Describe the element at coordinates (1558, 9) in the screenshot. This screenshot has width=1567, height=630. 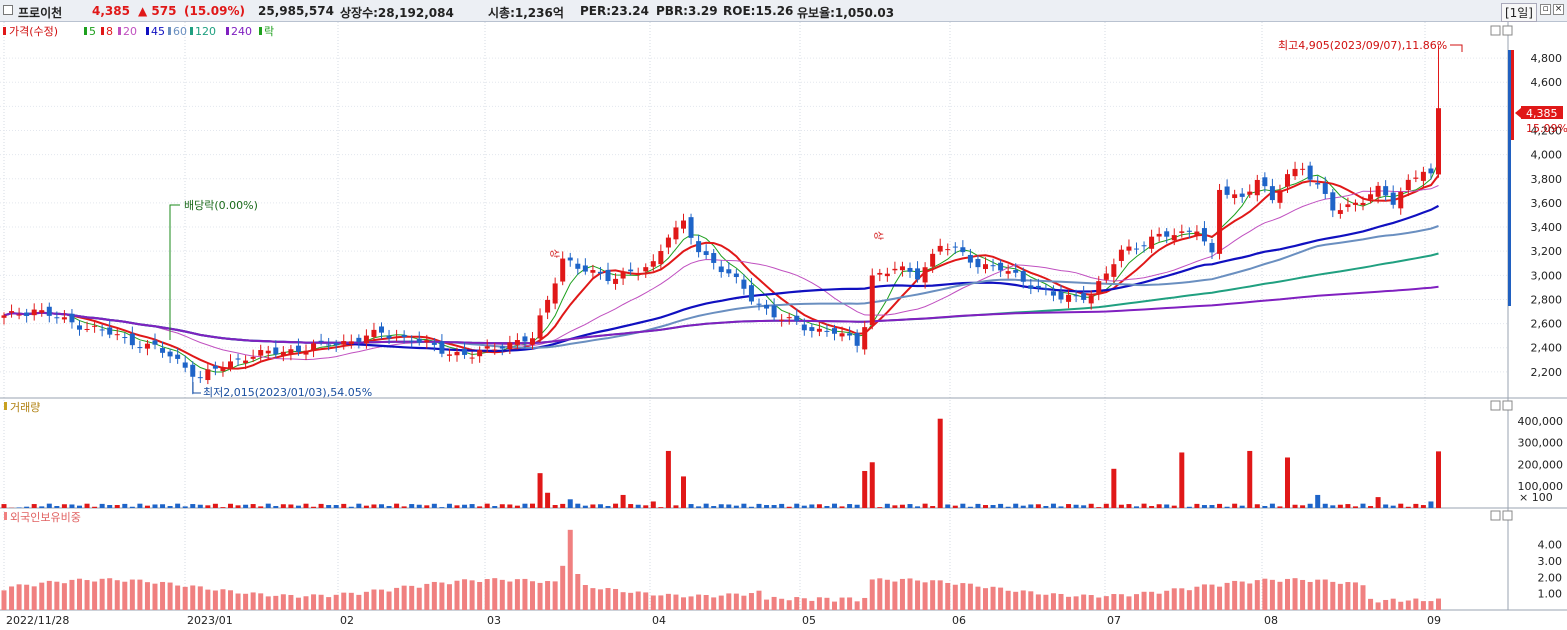
I see `close-icon: ×` at that location.